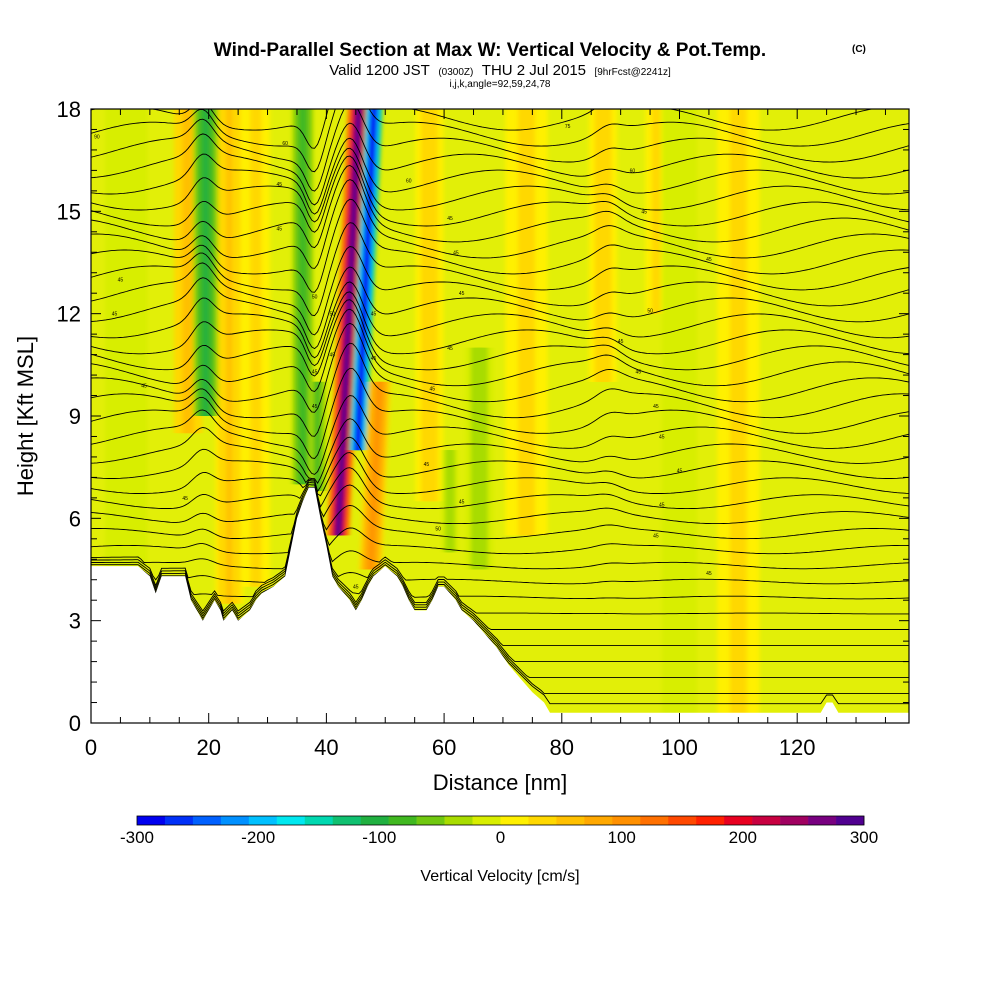 Image resolution: width=1000 pixels, height=1000 pixels. Describe the element at coordinates (75, 723) in the screenshot. I see `y-tick-label: 0` at that location.